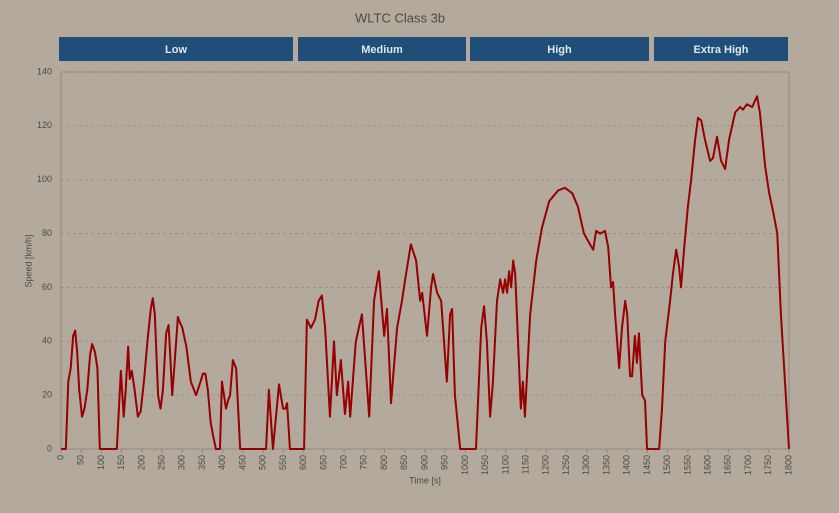 This screenshot has width=839, height=513. I want to click on x-tick-label: 700, so click(343, 462).